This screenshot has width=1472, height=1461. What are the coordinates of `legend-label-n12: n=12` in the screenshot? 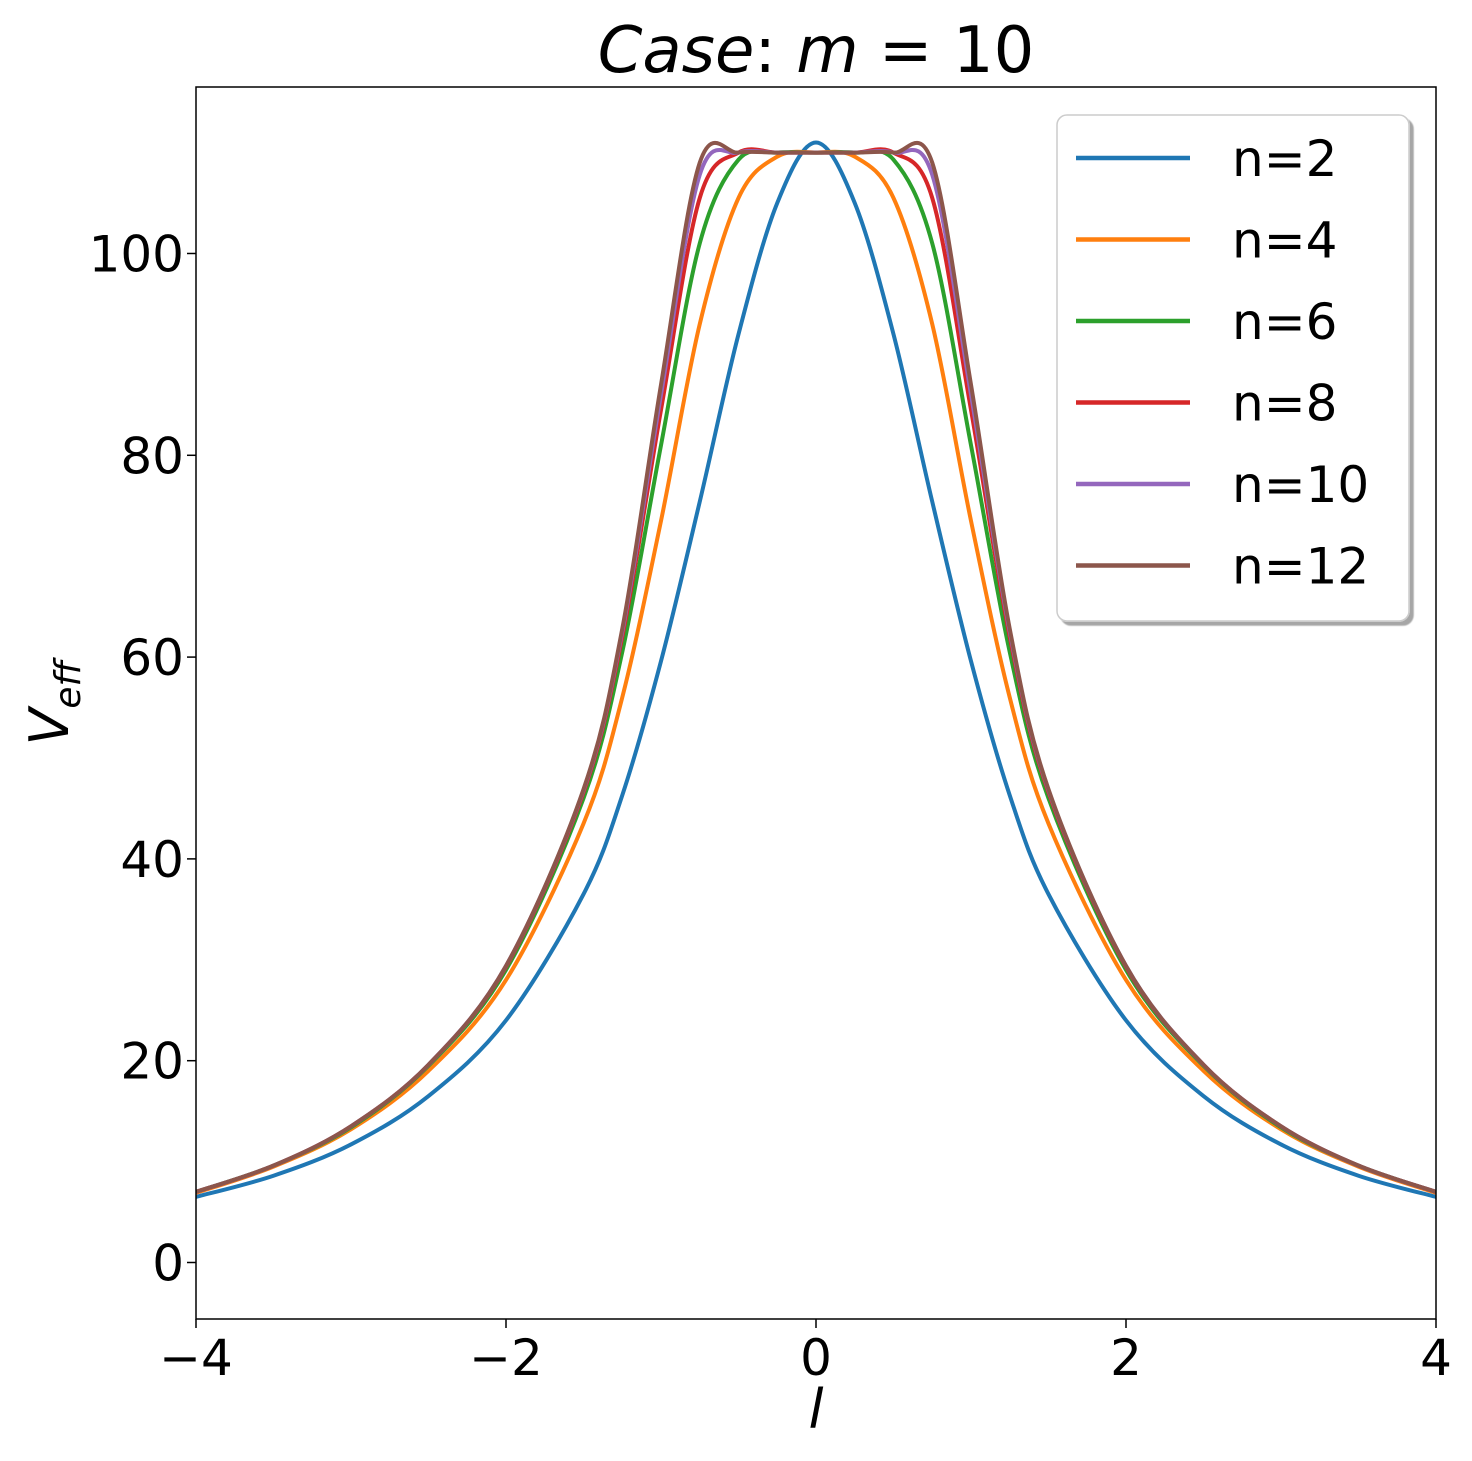 It's located at (1300, 567).